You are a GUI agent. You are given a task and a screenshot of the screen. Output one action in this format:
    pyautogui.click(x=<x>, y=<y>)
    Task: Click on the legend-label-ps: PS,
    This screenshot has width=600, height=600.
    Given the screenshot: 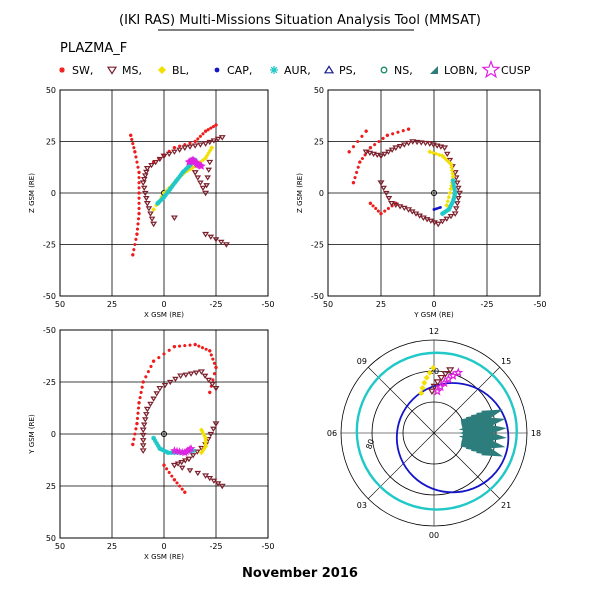 What is the action you would take?
    pyautogui.click(x=347, y=70)
    